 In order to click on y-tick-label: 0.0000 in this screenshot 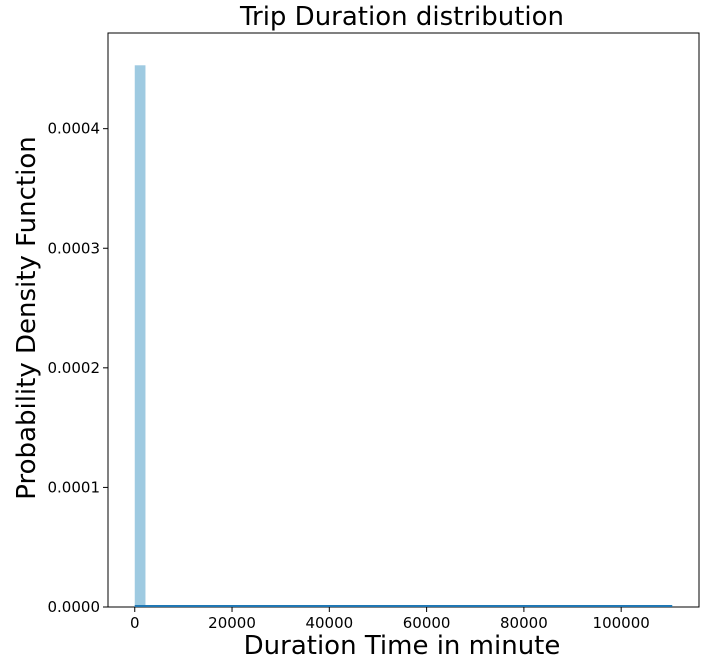, I will do `click(74, 607)`.